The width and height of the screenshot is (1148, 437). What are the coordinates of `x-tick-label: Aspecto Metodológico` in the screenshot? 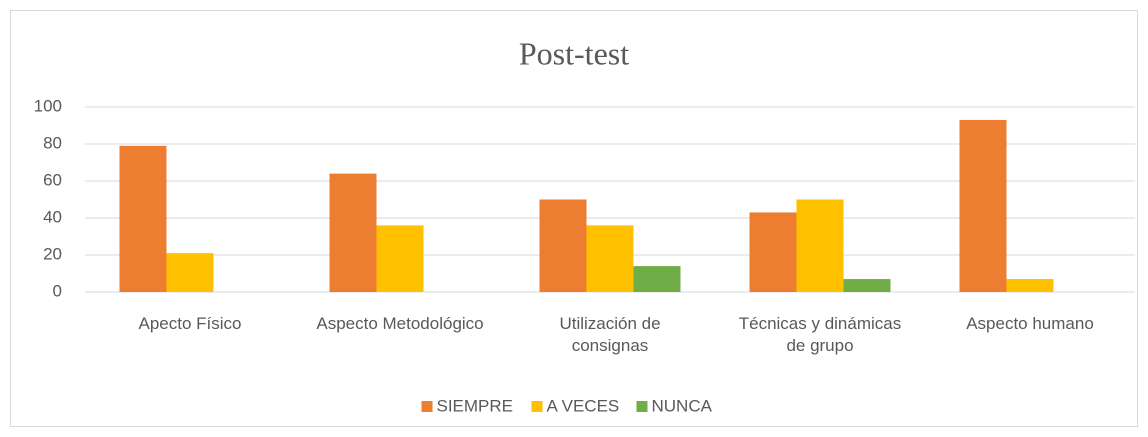 It's located at (400, 323).